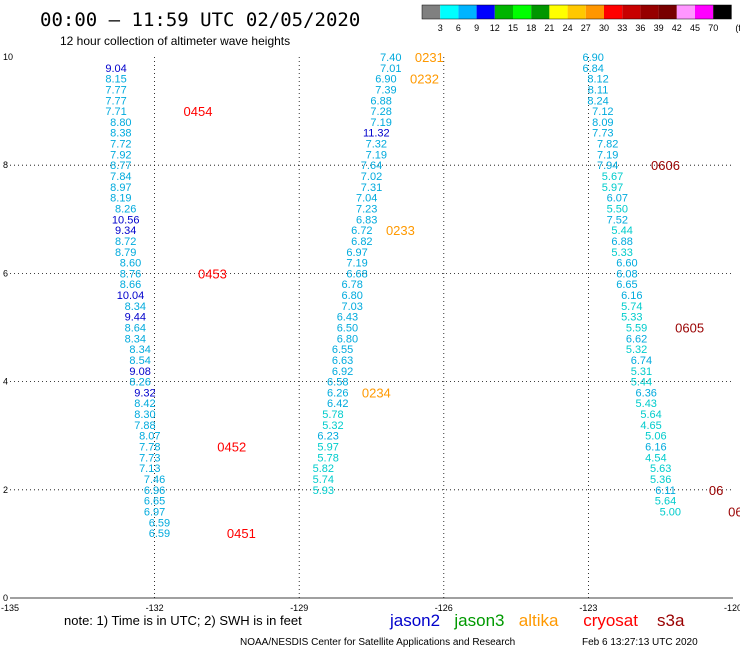 This screenshot has width=740, height=650. I want to click on wave-height-label: 10.04, so click(131, 296).